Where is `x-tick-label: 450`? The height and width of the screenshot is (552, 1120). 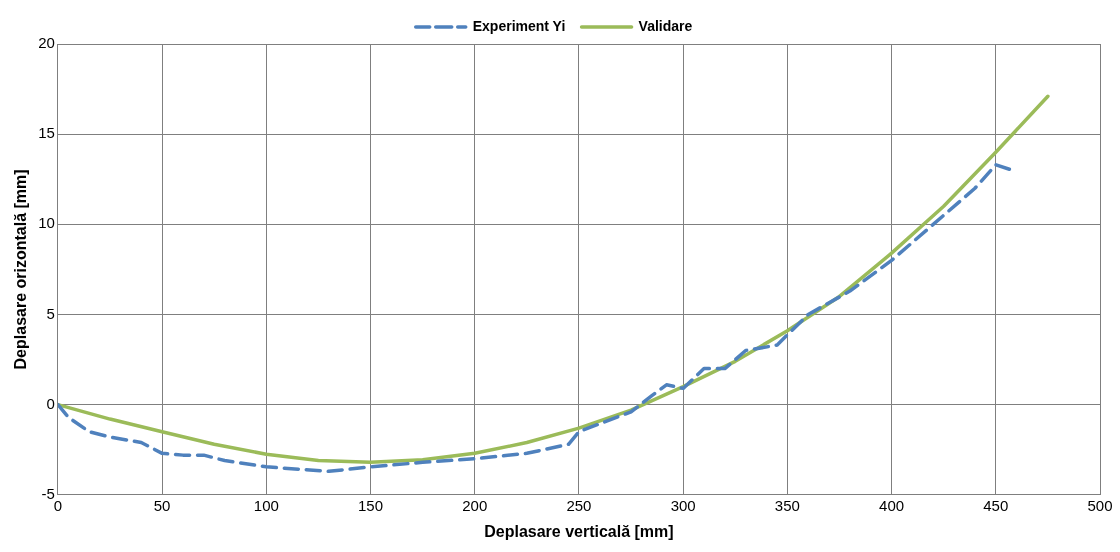 x-tick-label: 450 is located at coordinates (996, 505).